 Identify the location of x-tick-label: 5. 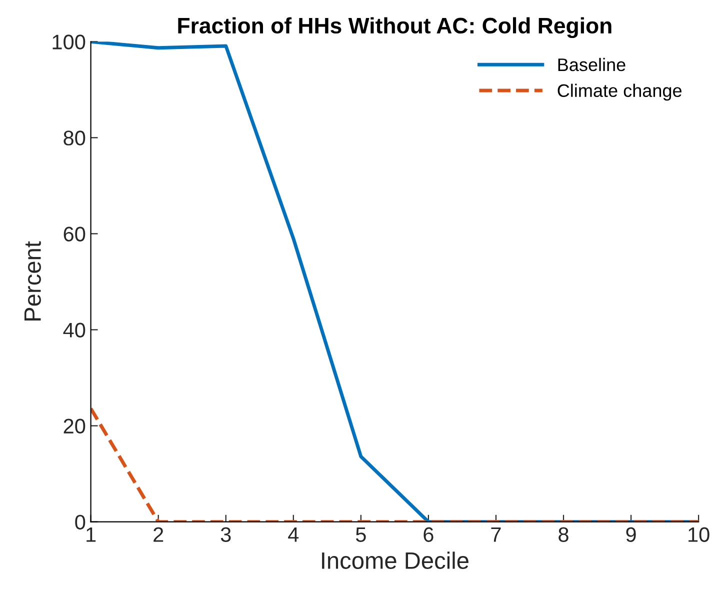
(361, 534).